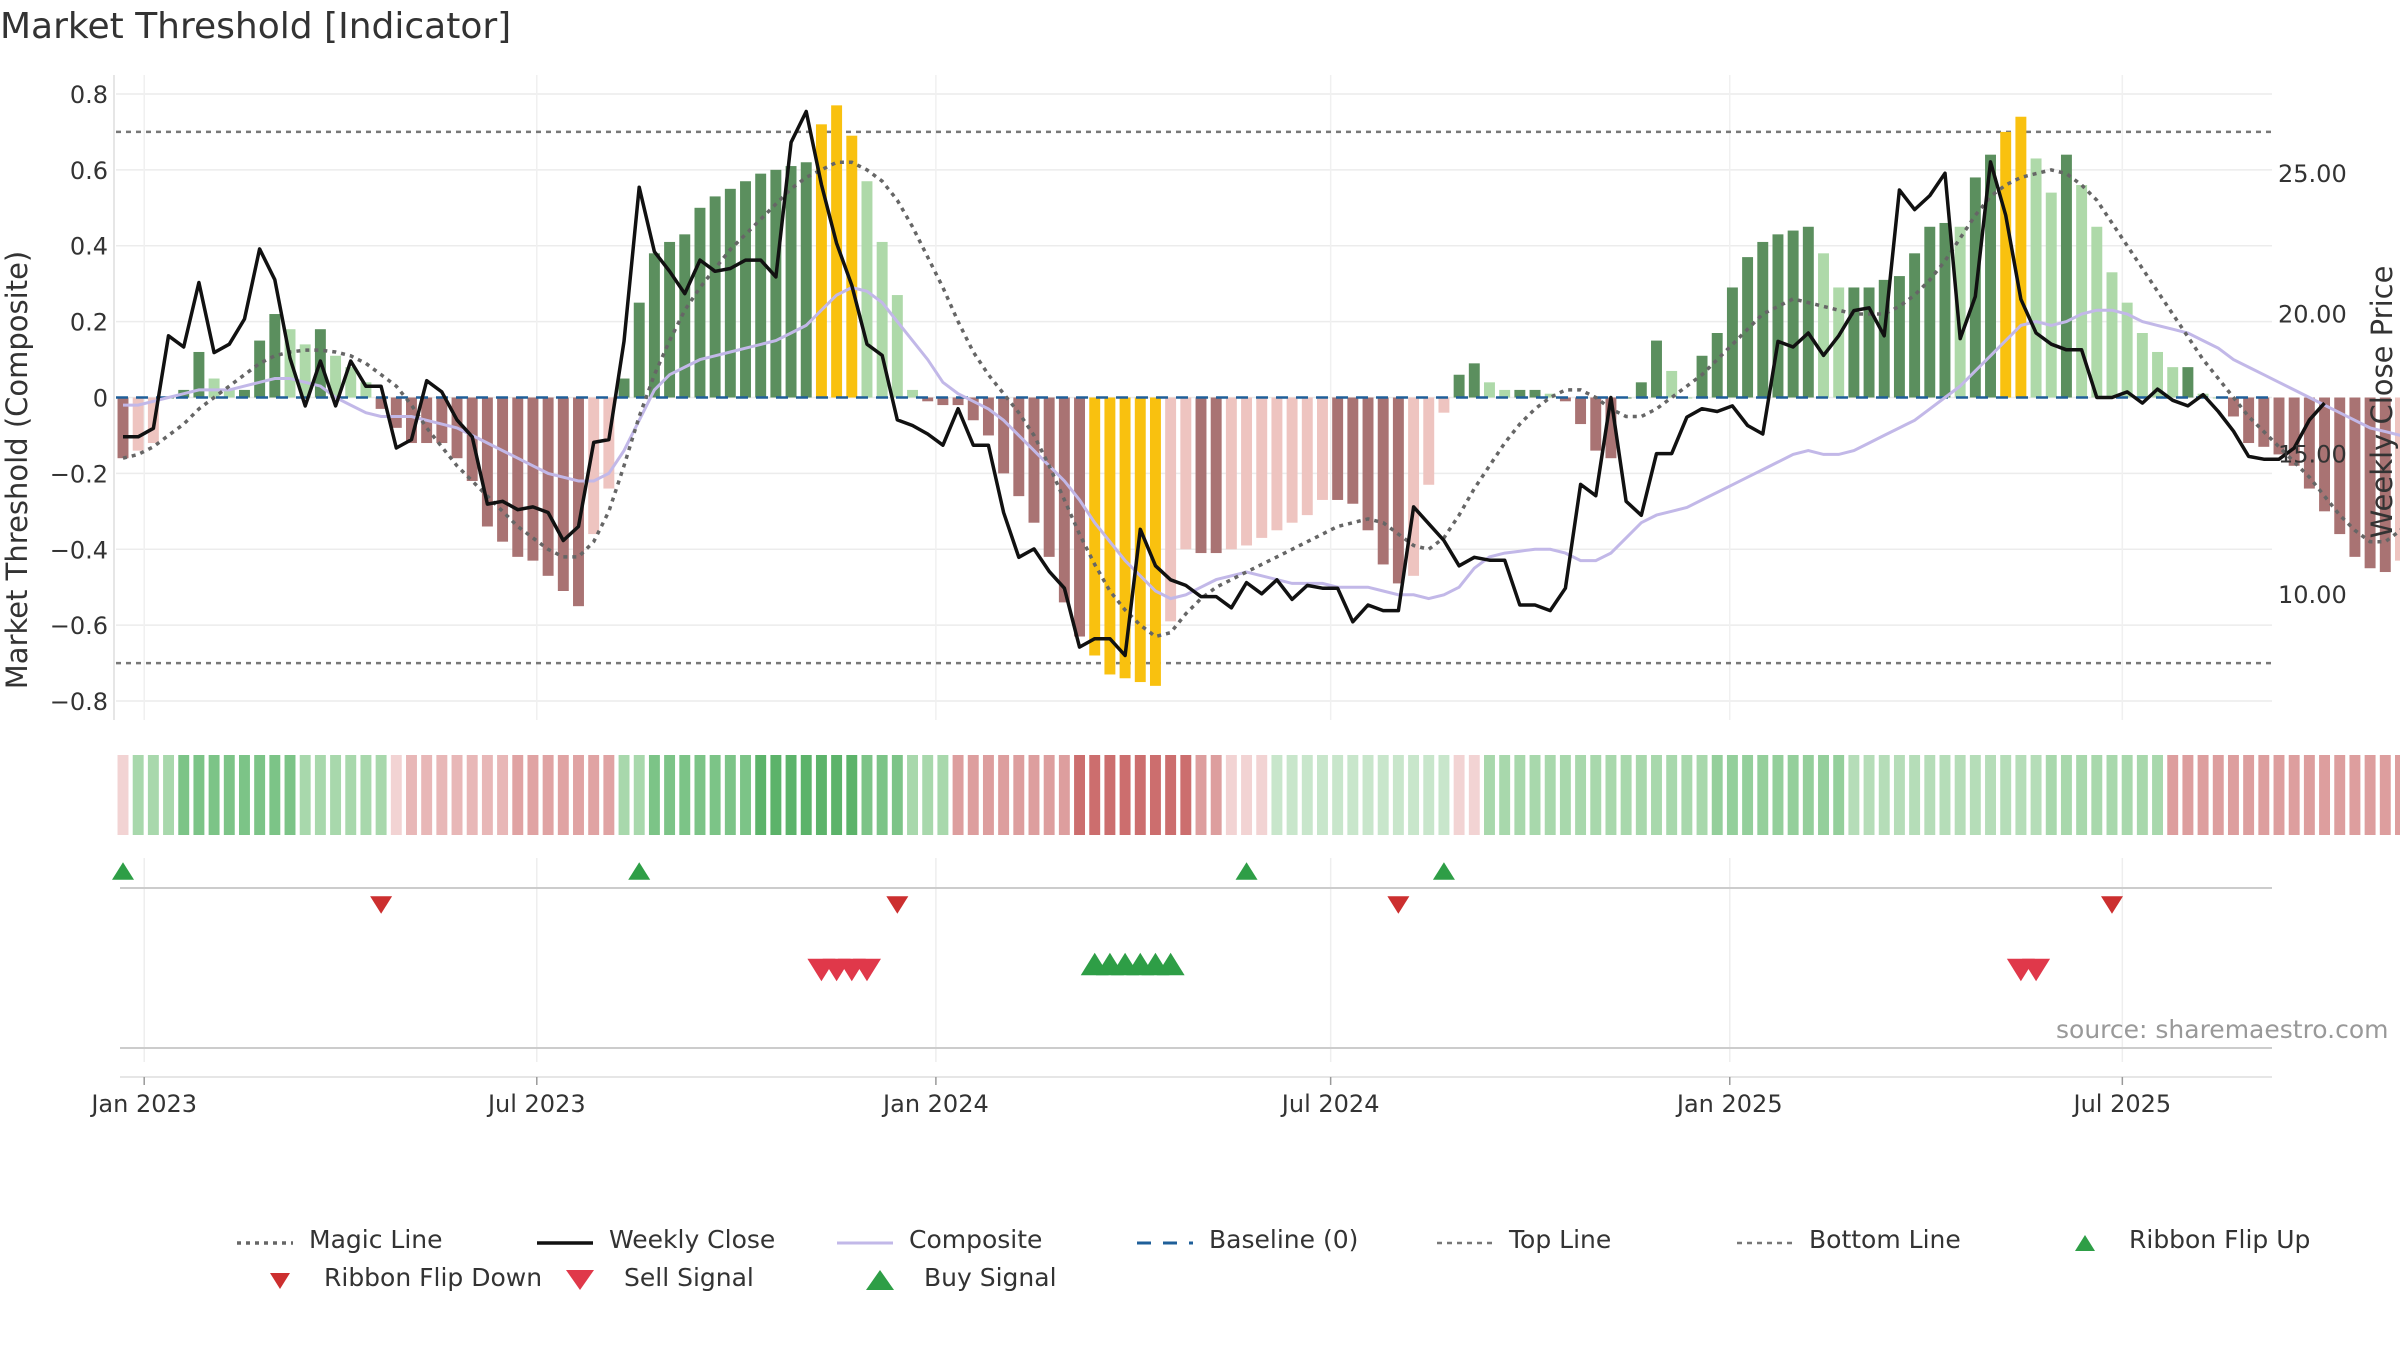 The image size is (2400, 1350). Describe the element at coordinates (2182, 1239) in the screenshot. I see `legend-item-flip-up: Ribbon Flip Up` at that location.